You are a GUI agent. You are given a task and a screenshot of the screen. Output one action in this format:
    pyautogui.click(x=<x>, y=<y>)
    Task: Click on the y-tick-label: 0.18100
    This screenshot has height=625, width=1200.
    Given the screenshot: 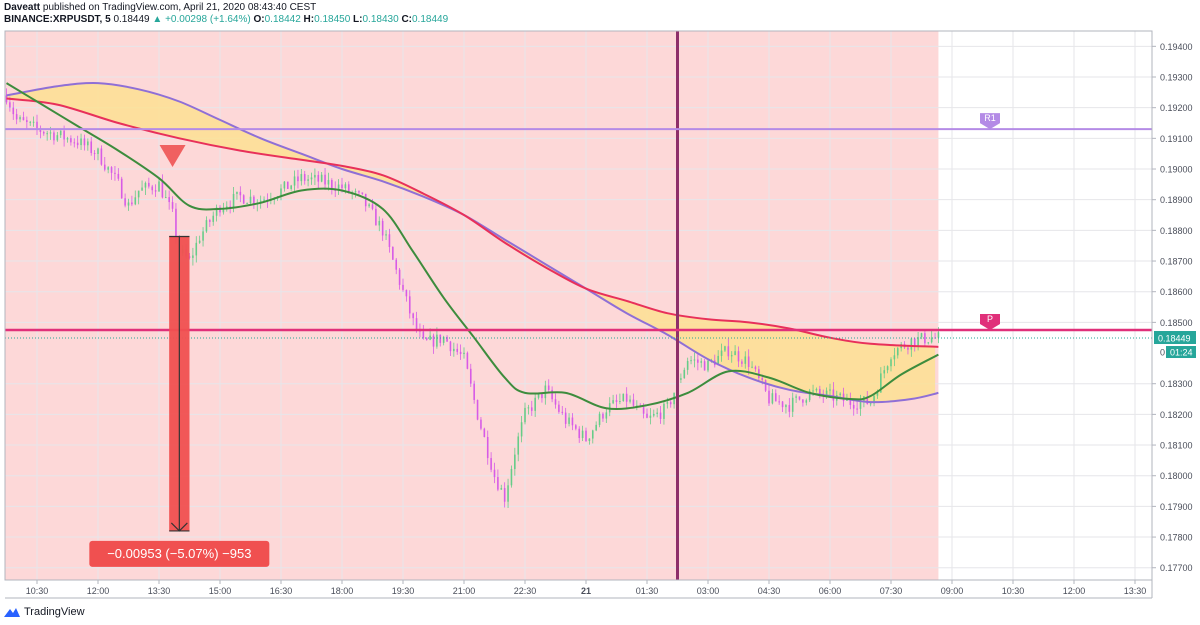 What is the action you would take?
    pyautogui.click(x=1176, y=446)
    